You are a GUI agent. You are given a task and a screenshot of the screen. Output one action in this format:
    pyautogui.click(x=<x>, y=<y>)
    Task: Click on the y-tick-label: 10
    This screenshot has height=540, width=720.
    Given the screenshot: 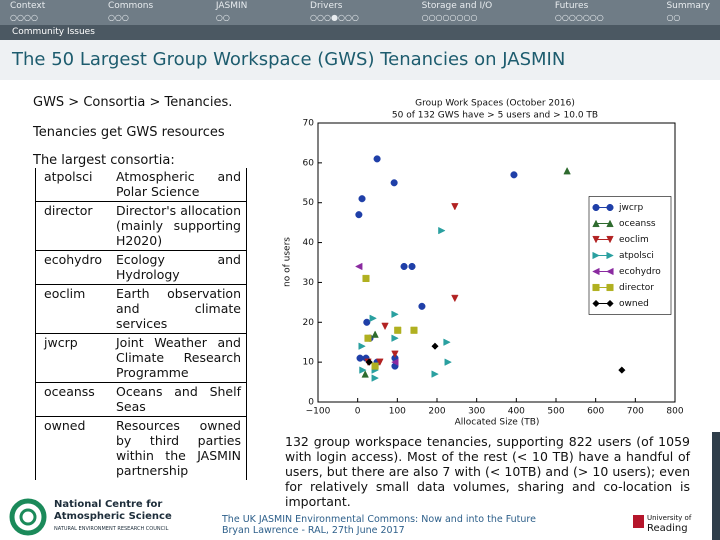 What is the action you would take?
    pyautogui.click(x=309, y=363)
    